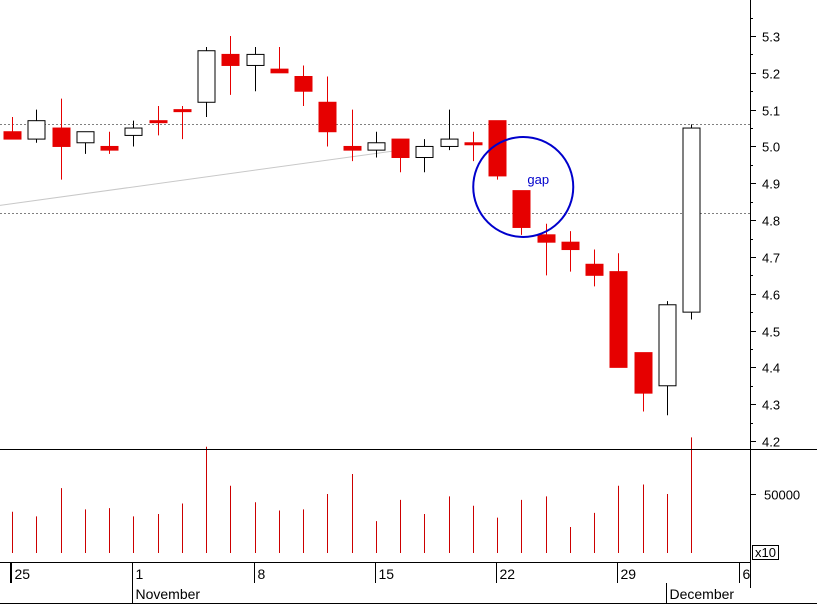 The height and width of the screenshot is (609, 817). What do you see at coordinates (629, 574) in the screenshot?
I see `date-tick-label: 29` at bounding box center [629, 574].